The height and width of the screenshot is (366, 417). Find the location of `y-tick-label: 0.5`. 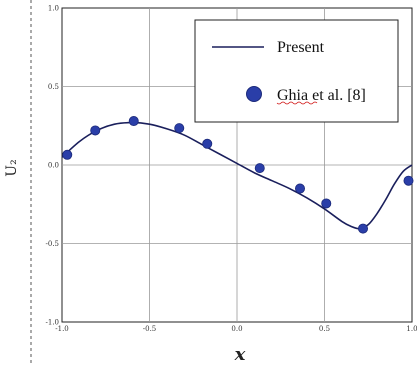

y-tick-label: 0.5 is located at coordinates (53, 87).